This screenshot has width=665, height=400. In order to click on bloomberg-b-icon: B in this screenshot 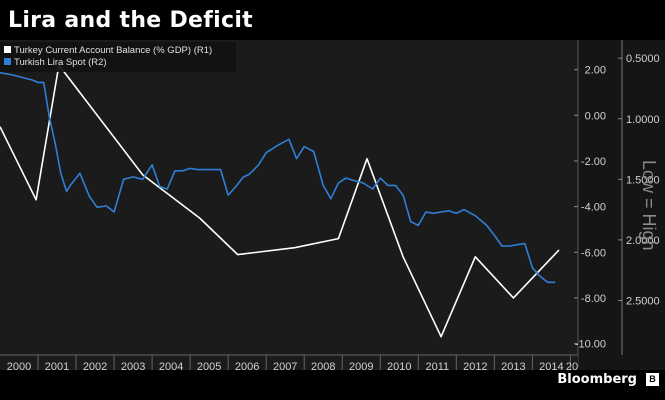, I will do `click(652, 379)`.